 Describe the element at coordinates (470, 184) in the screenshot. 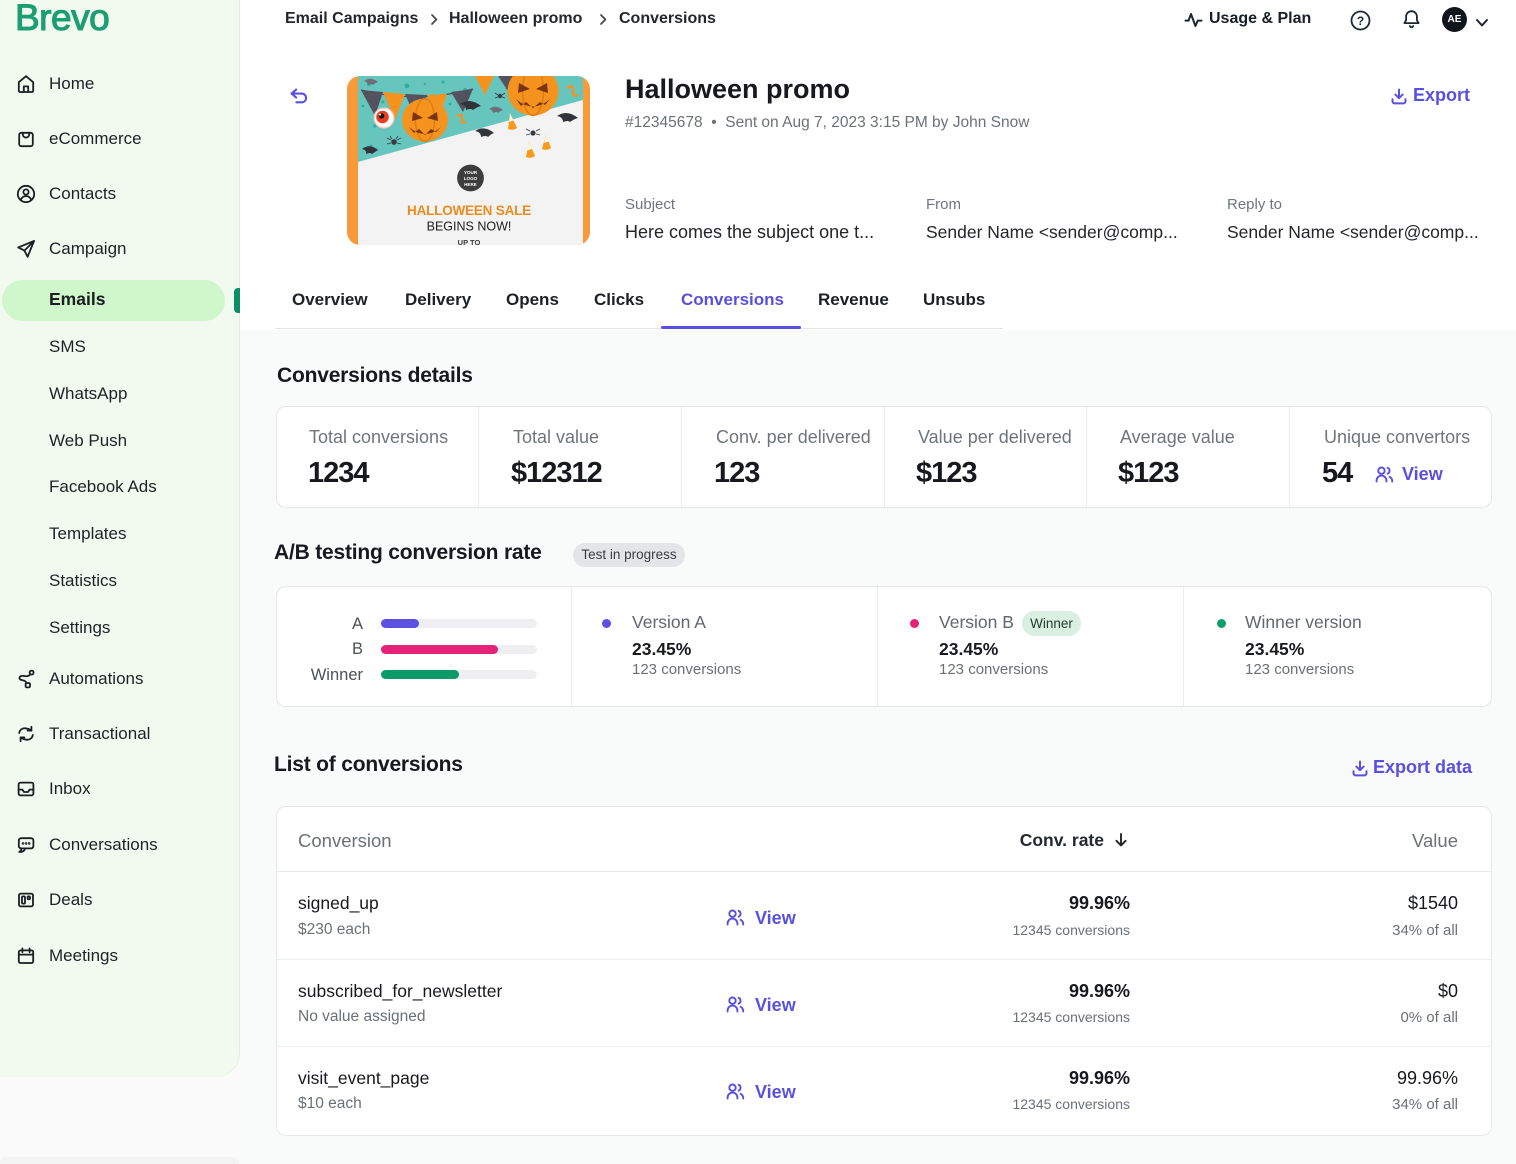

I see `svg-text: HERE` at that location.